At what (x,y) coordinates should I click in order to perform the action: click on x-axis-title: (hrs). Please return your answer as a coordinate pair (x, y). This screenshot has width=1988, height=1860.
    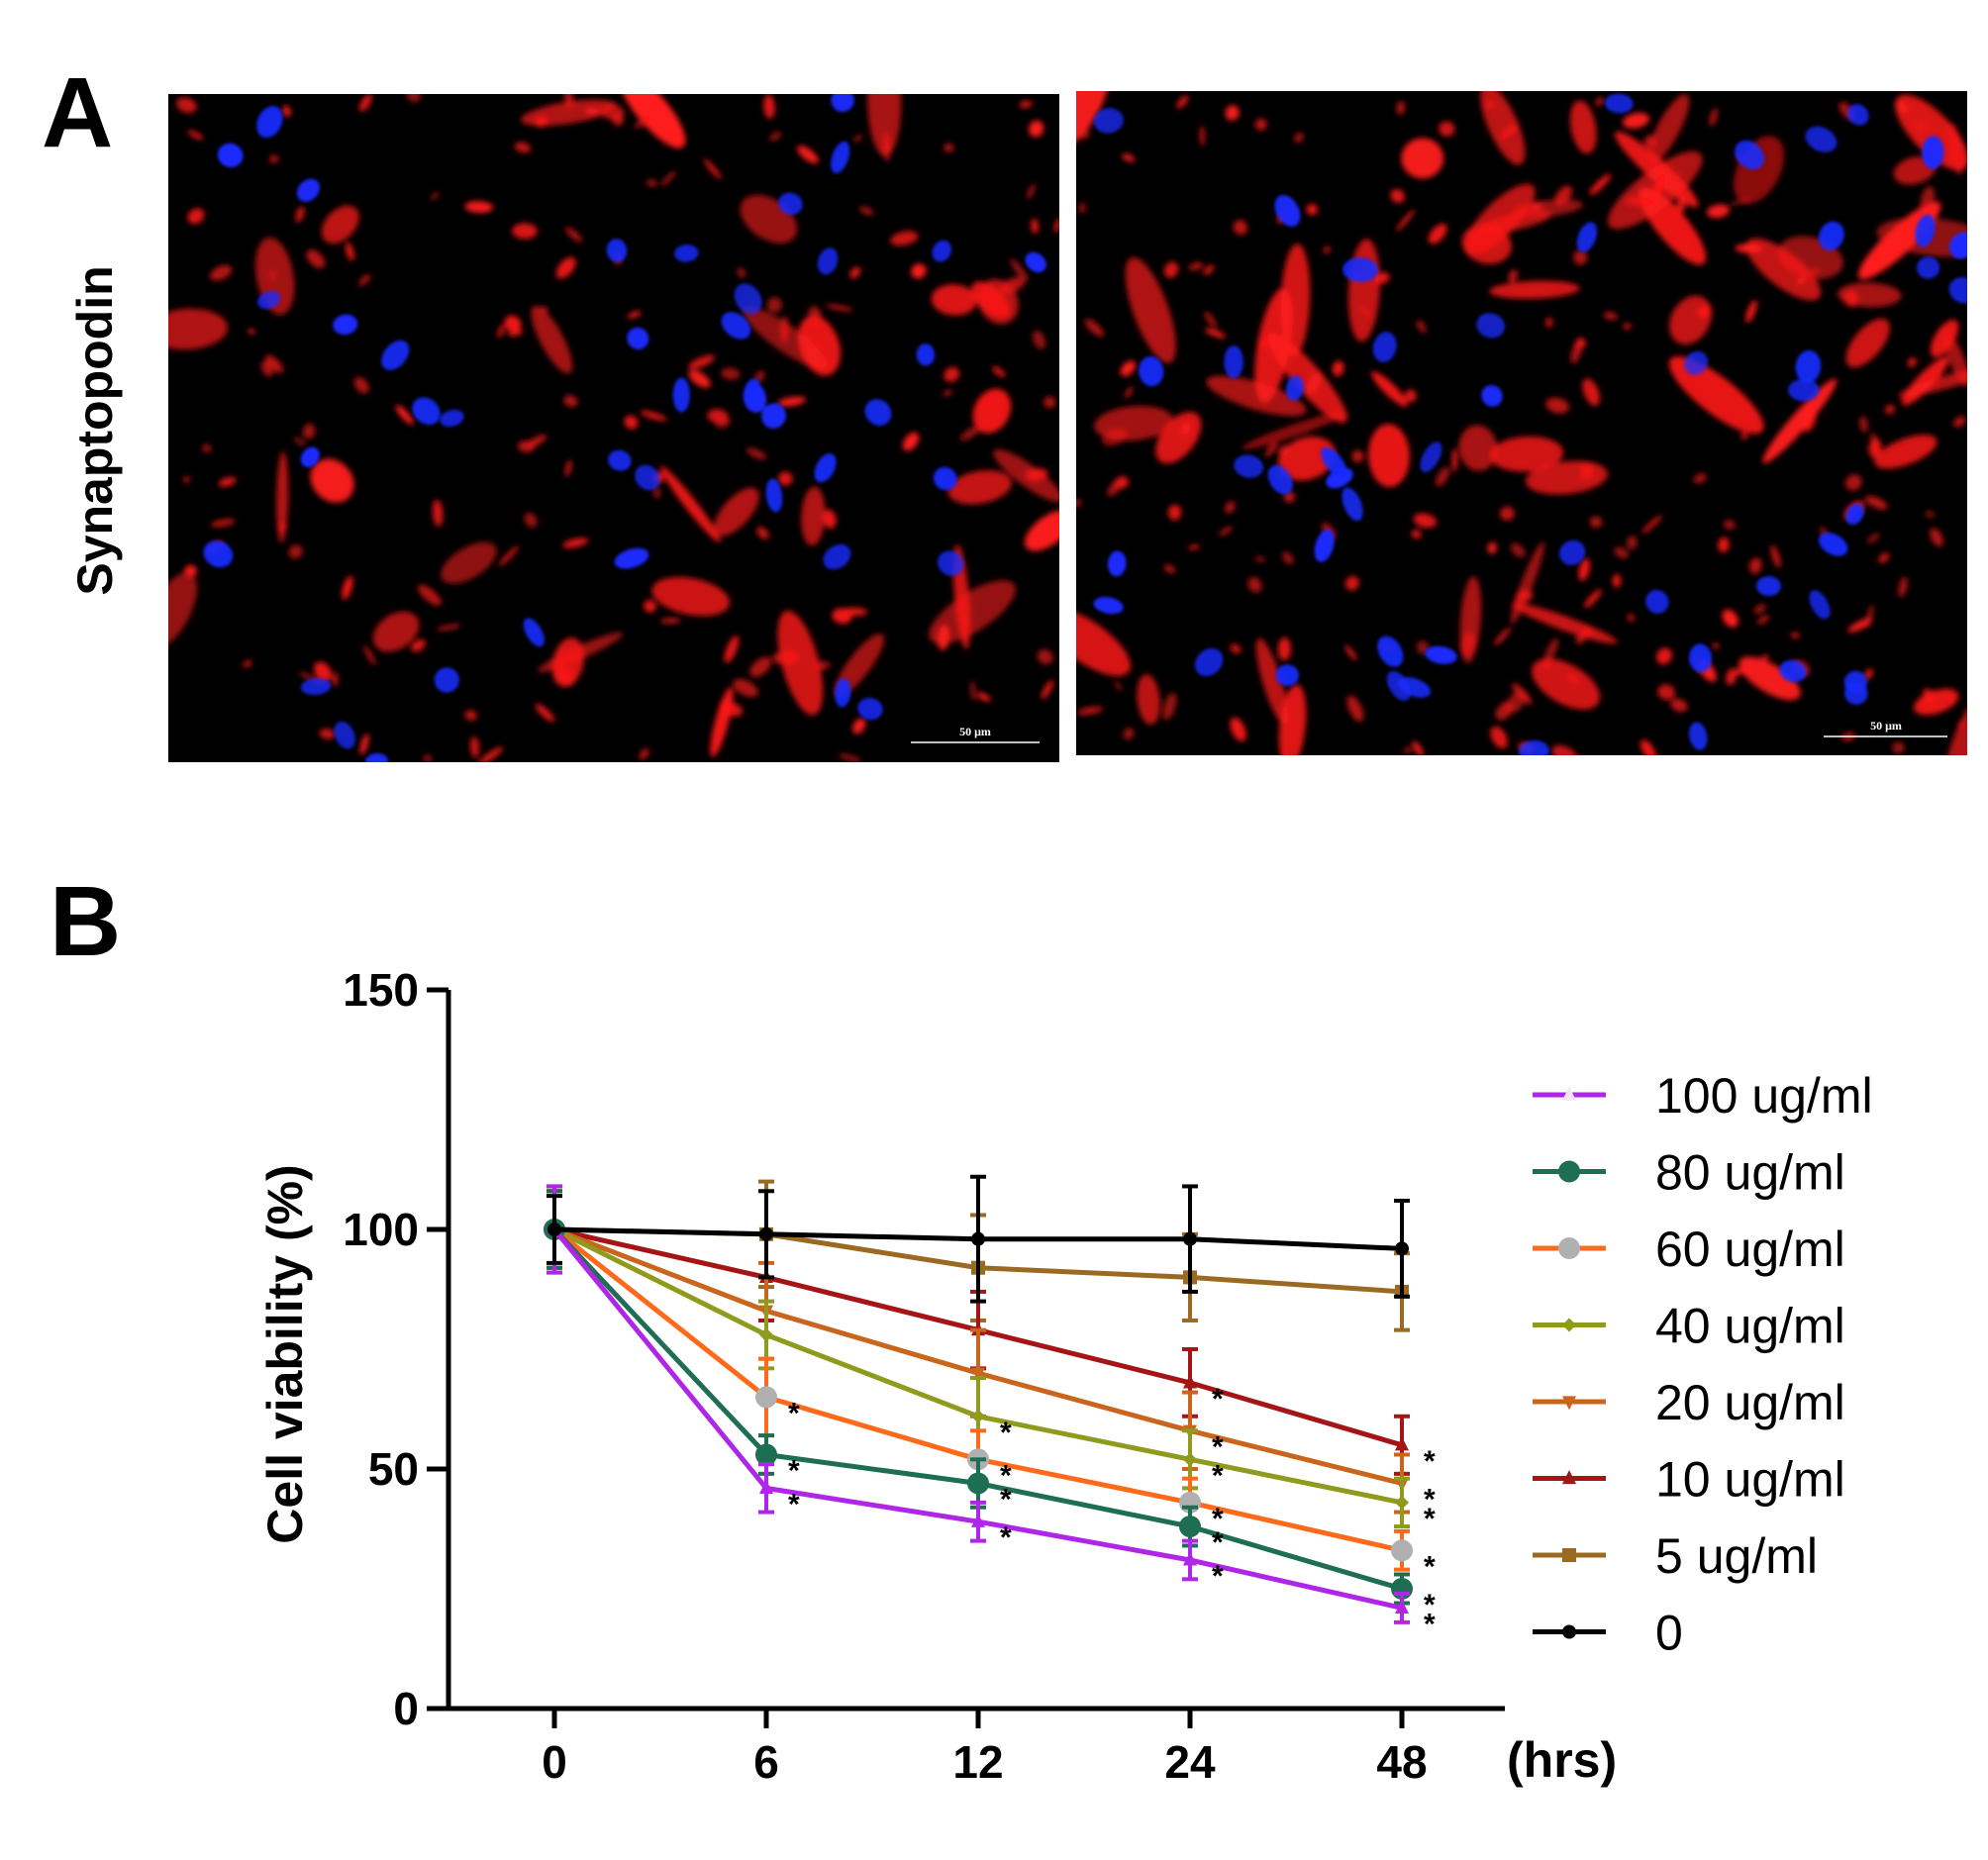
    Looking at the image, I should click on (1562, 1760).